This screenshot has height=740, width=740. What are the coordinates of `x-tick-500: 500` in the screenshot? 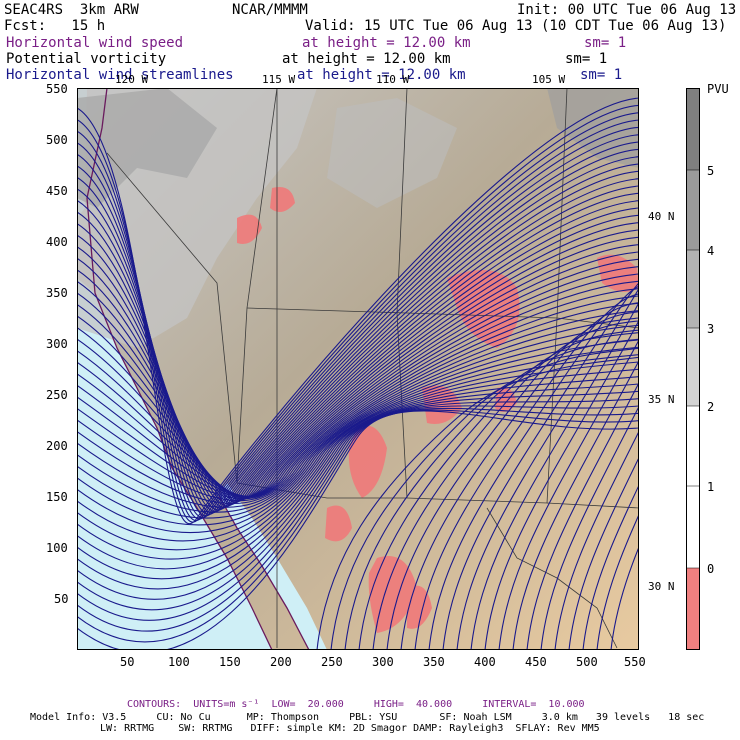 It's located at (587, 662).